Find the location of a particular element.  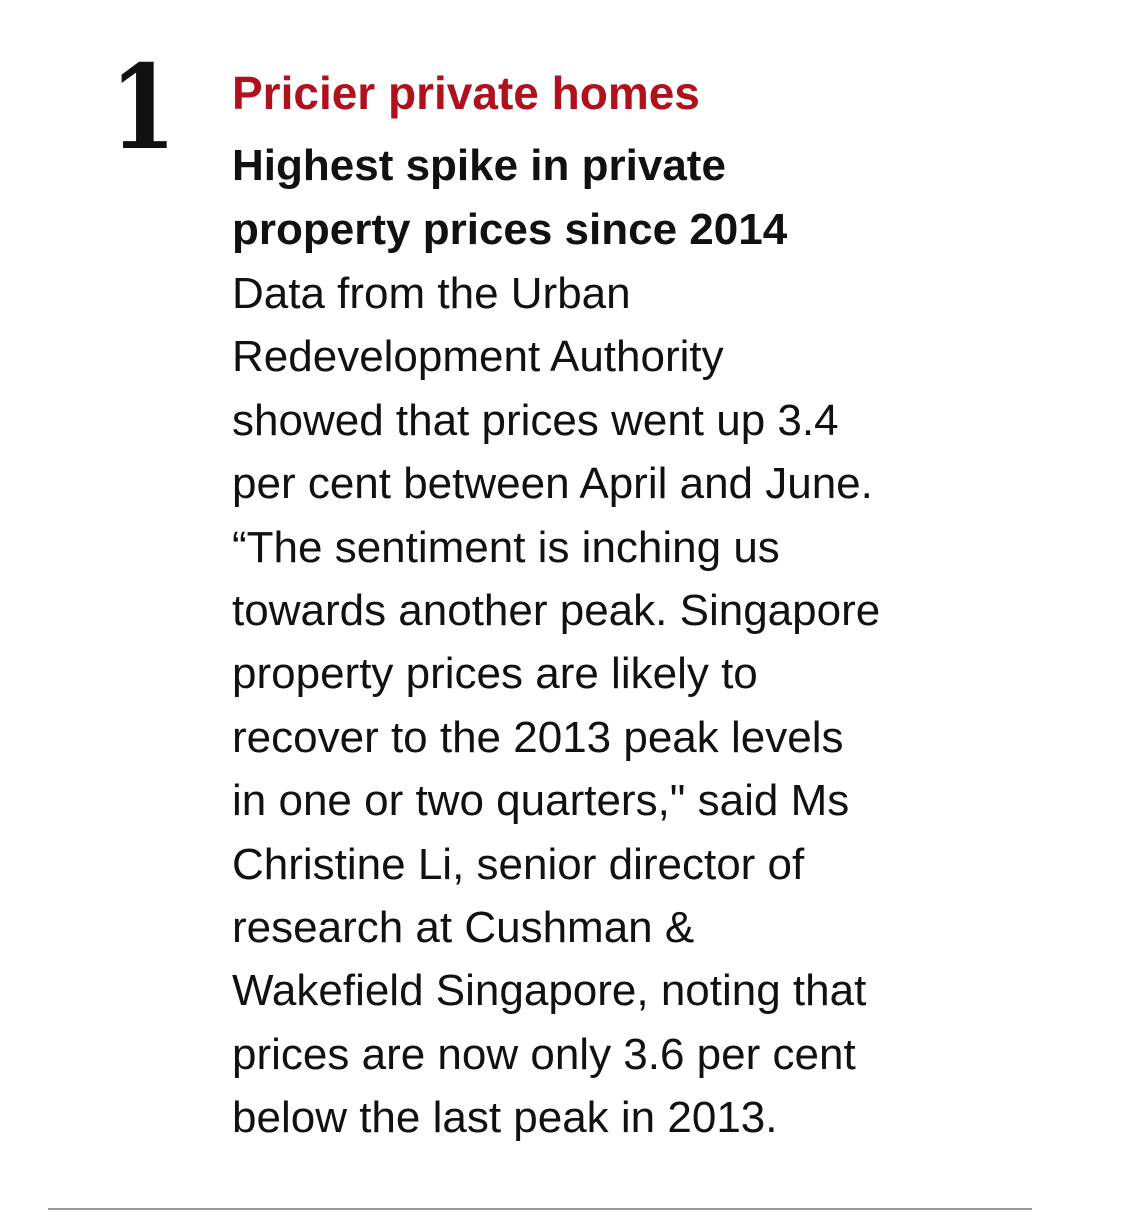

body-line: towards another peak. Singapore is located at coordinates (556, 611).